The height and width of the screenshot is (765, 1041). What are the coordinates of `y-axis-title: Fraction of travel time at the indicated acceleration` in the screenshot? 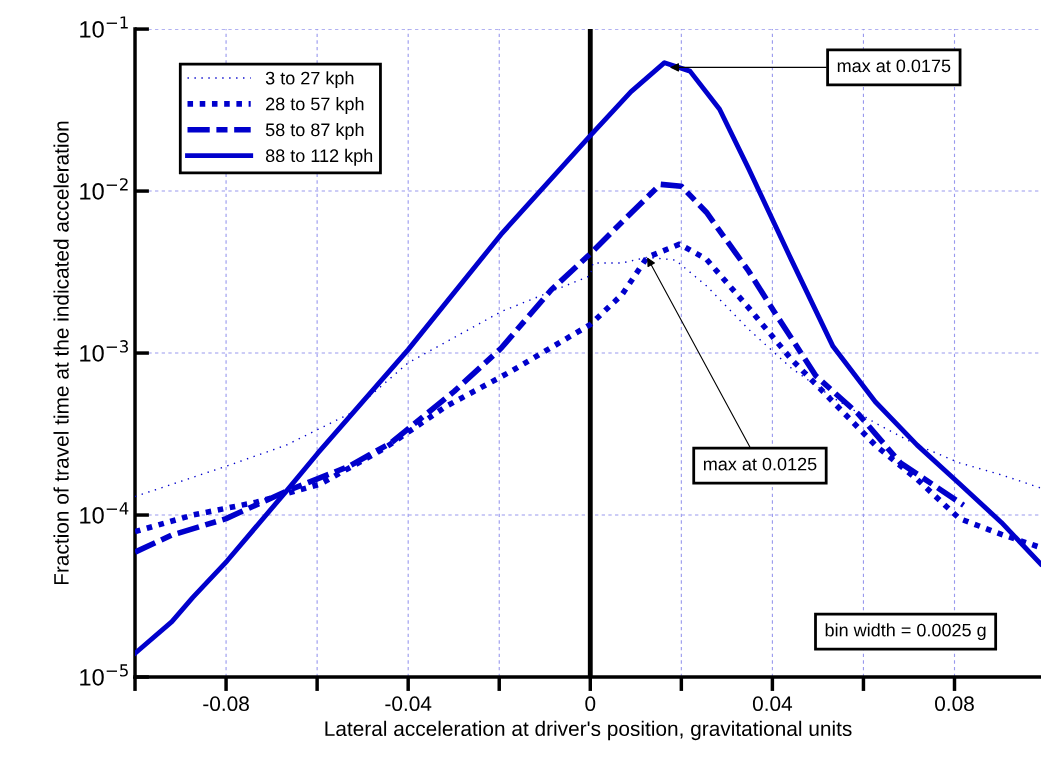 It's located at (61, 353).